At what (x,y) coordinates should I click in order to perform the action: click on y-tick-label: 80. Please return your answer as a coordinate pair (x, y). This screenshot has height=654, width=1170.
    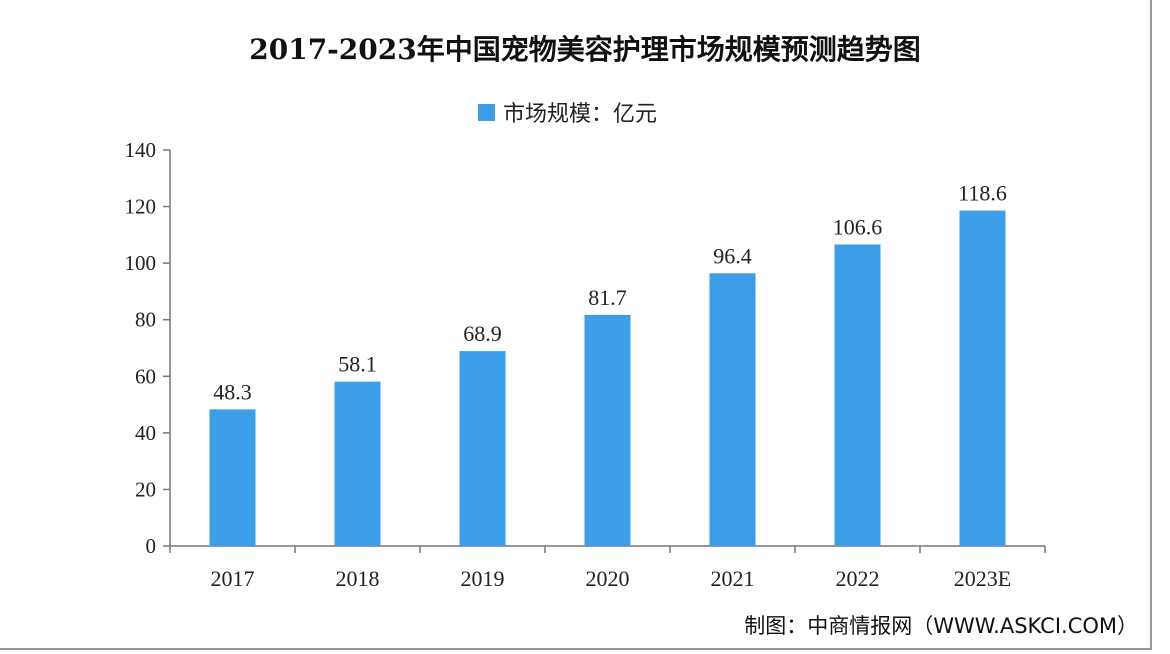
    Looking at the image, I should click on (145, 320).